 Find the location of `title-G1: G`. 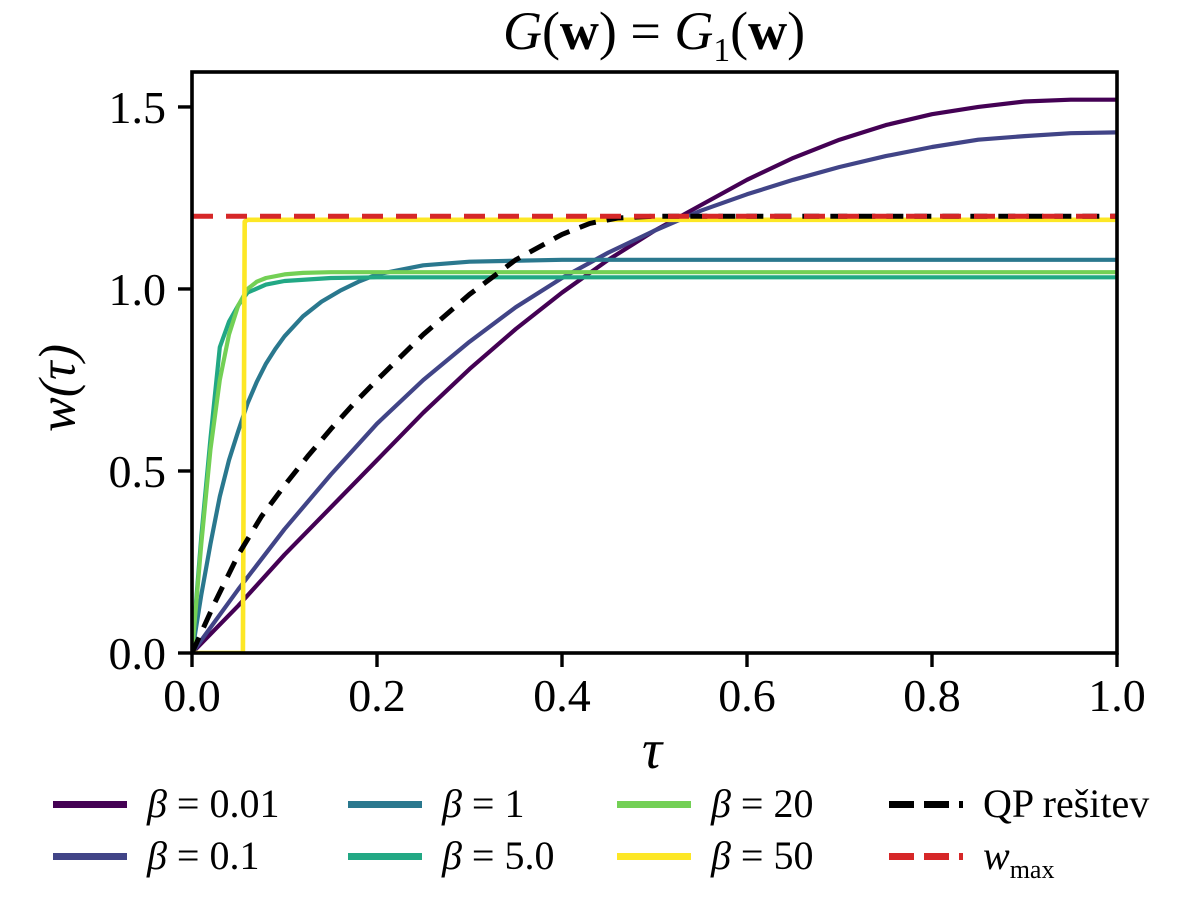

title-G1: G is located at coordinates (694, 31).